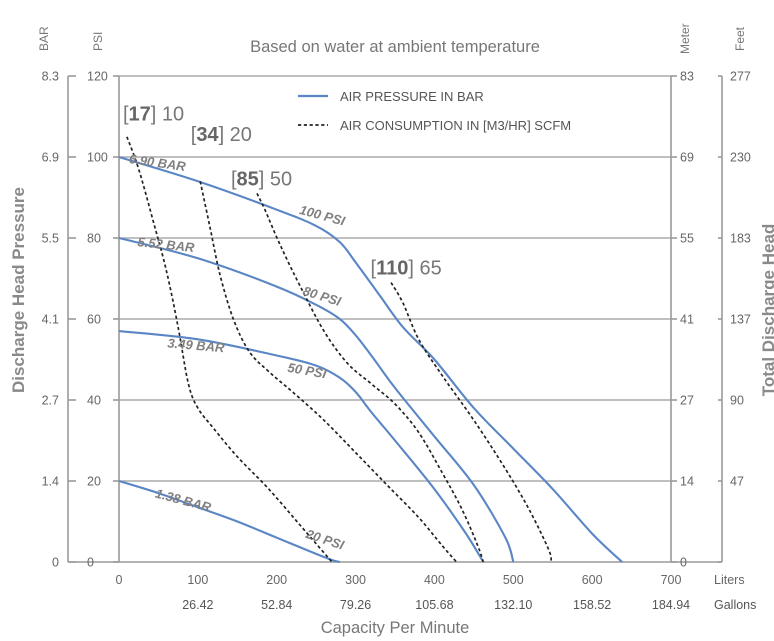 The width and height of the screenshot is (774, 641). Describe the element at coordinates (94, 239) in the screenshot. I see `psi-tick-label: 80` at that location.